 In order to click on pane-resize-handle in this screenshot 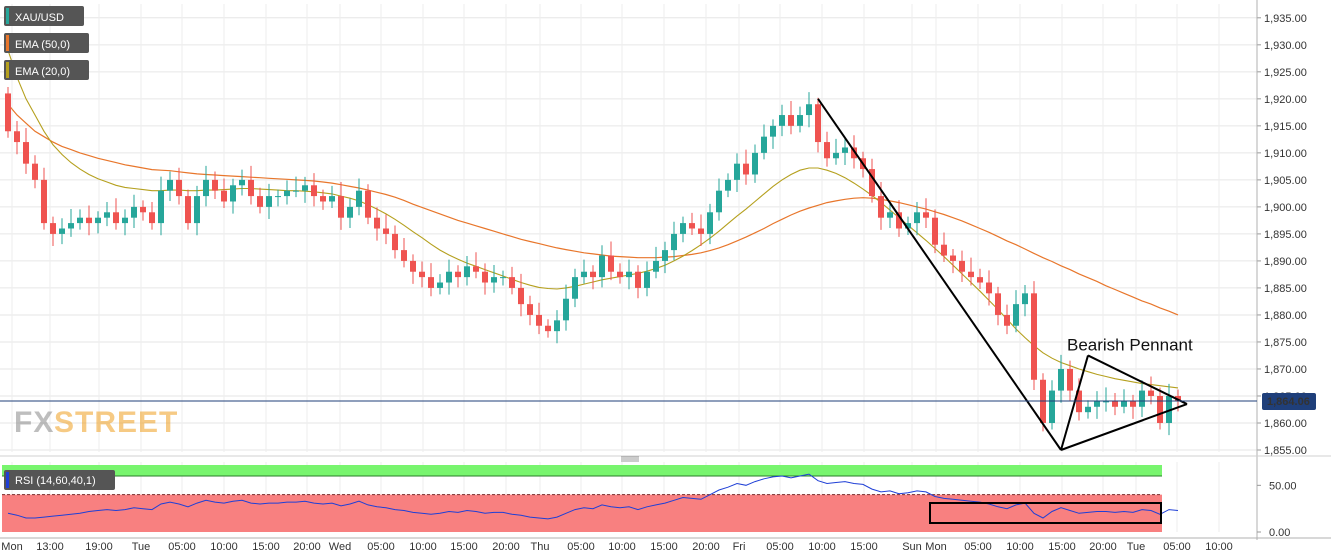, I will do `click(630, 459)`.